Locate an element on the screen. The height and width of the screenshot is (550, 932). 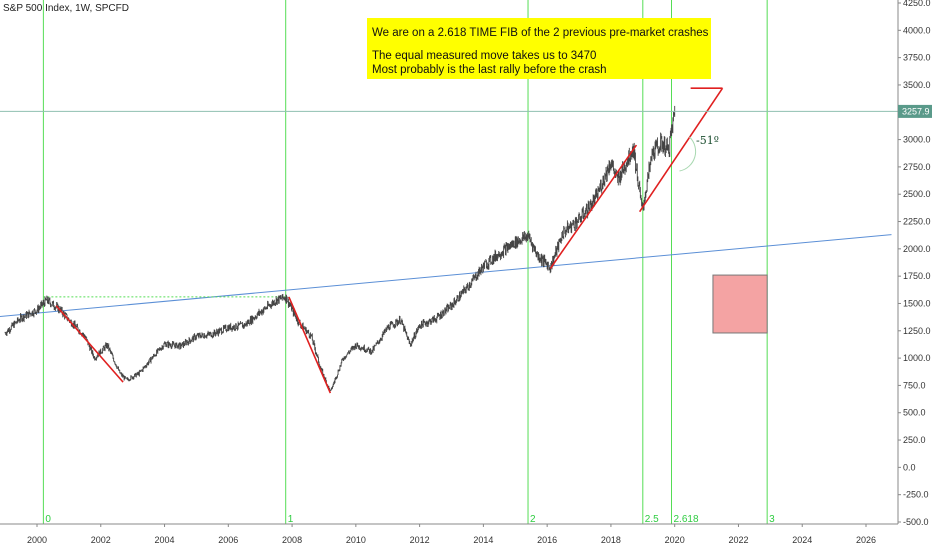
y-tick-label: 2500.0 is located at coordinates (917, 194).